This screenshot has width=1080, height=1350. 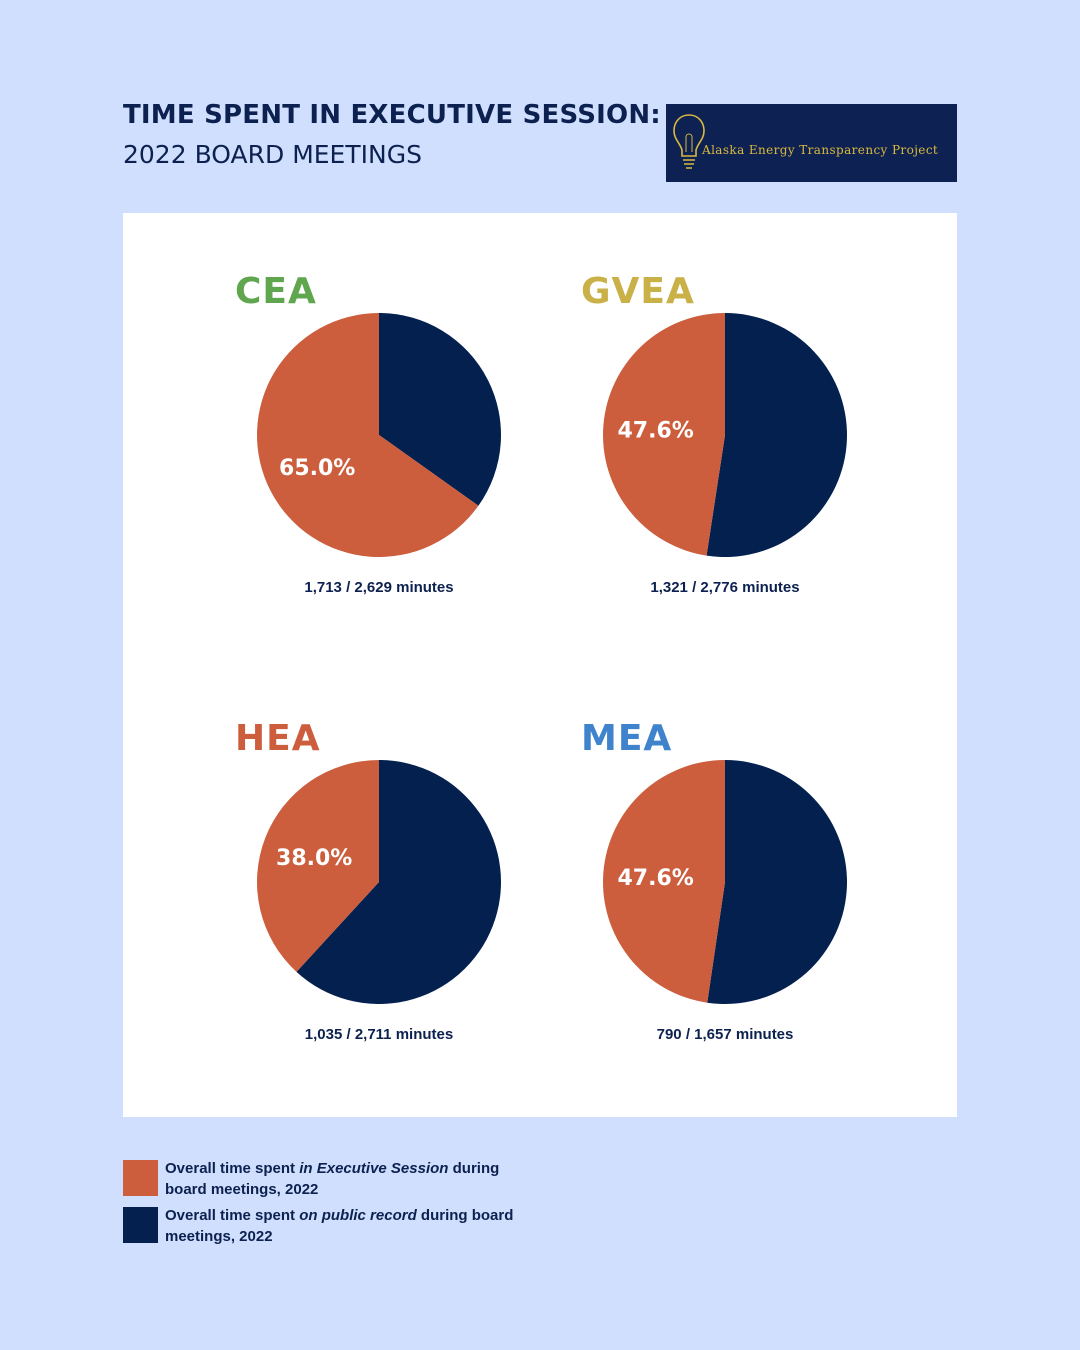 What do you see at coordinates (272, 154) in the screenshot?
I see `page-subtitle: 2022 BOARD MEETINGS` at bounding box center [272, 154].